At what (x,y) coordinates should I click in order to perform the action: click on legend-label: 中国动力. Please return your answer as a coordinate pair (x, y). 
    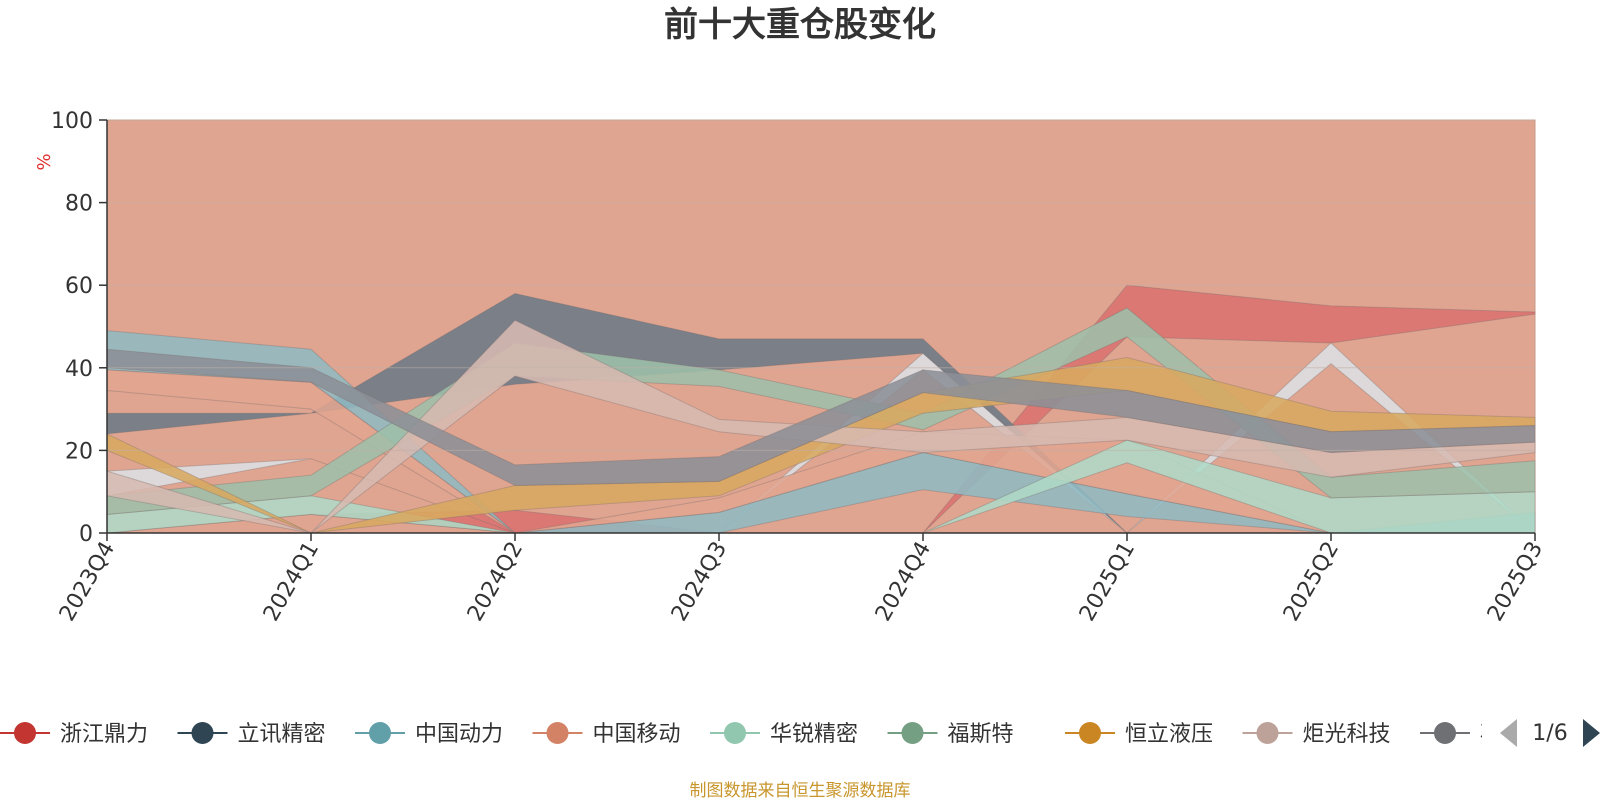
    Looking at the image, I should click on (459, 734).